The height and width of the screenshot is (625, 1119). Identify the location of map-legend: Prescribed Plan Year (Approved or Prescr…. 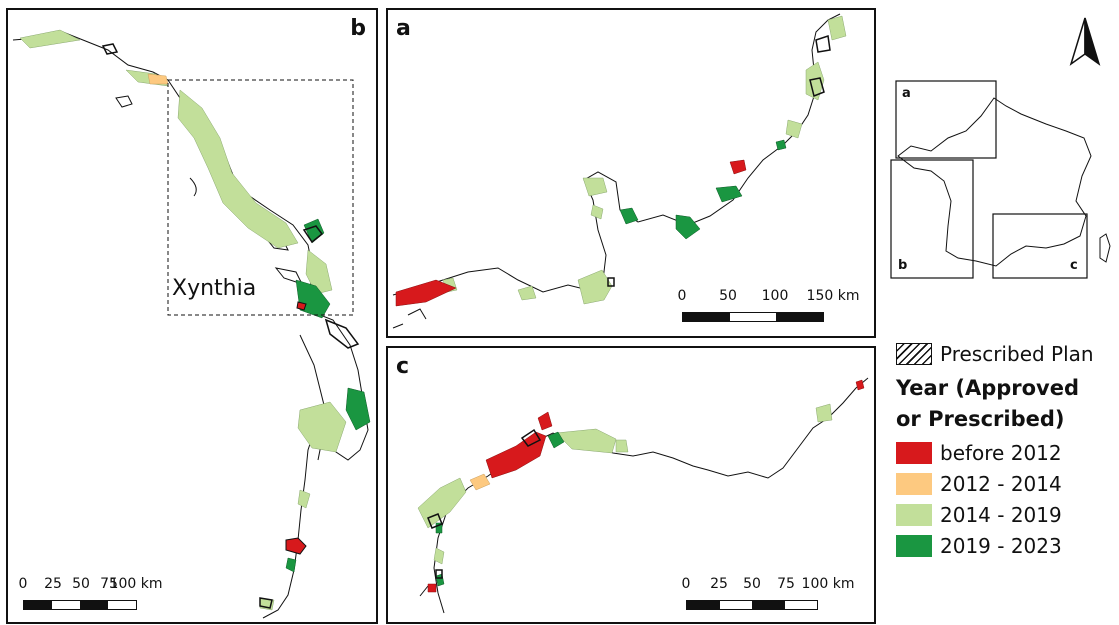
(1006, 449).